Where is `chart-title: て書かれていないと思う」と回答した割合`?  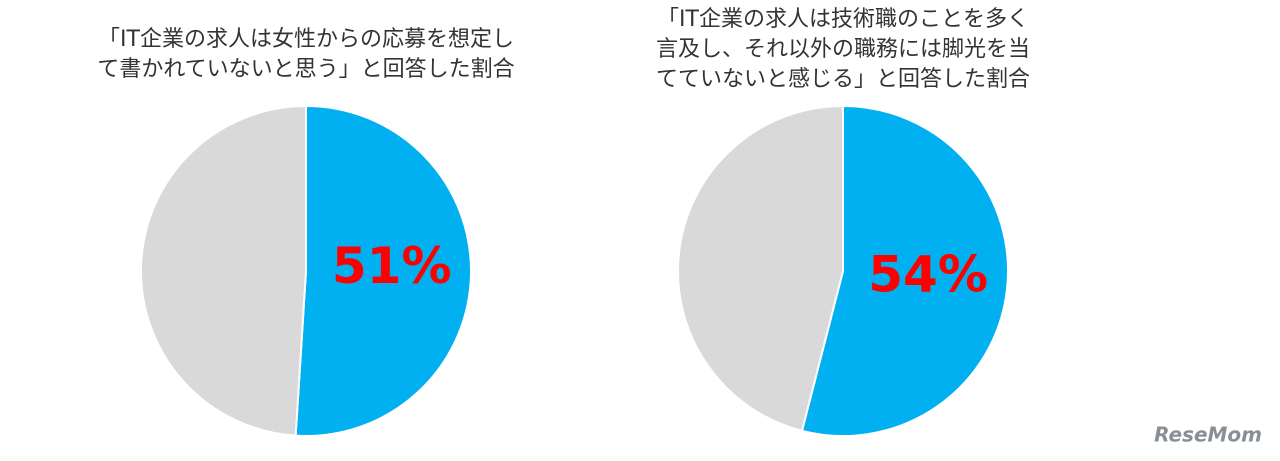
chart-title: て書かれていないと思う」と回答した割合 is located at coordinates (305, 69).